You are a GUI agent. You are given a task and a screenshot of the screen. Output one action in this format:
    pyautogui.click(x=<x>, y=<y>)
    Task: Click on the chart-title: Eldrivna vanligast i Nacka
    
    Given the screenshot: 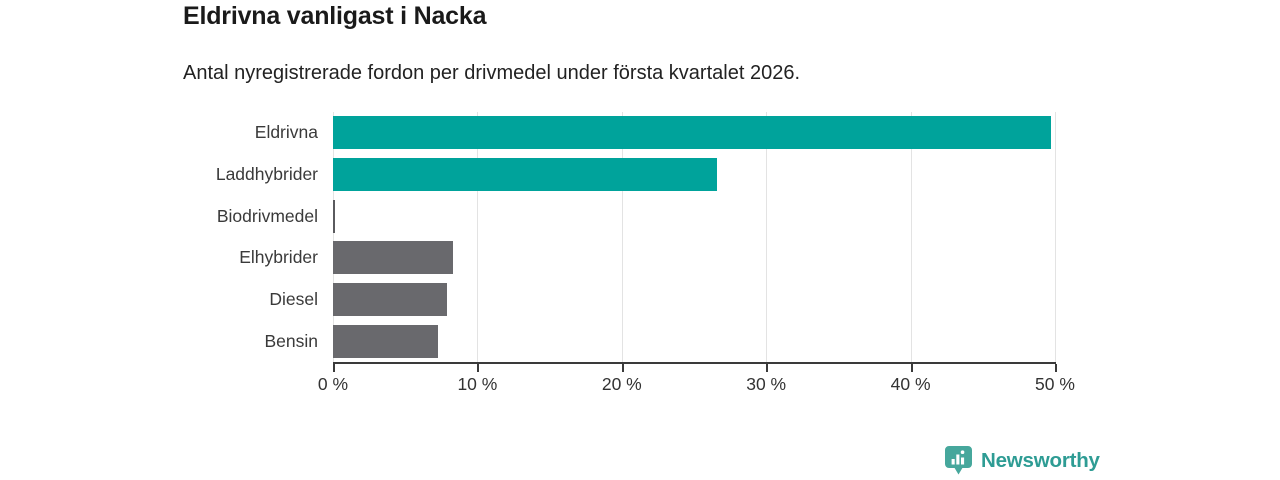 What is the action you would take?
    pyautogui.click(x=335, y=16)
    